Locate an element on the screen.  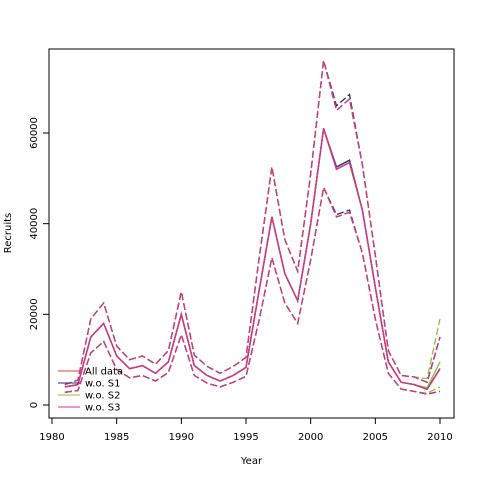
x-tick-label: 2010 is located at coordinates (439, 437).